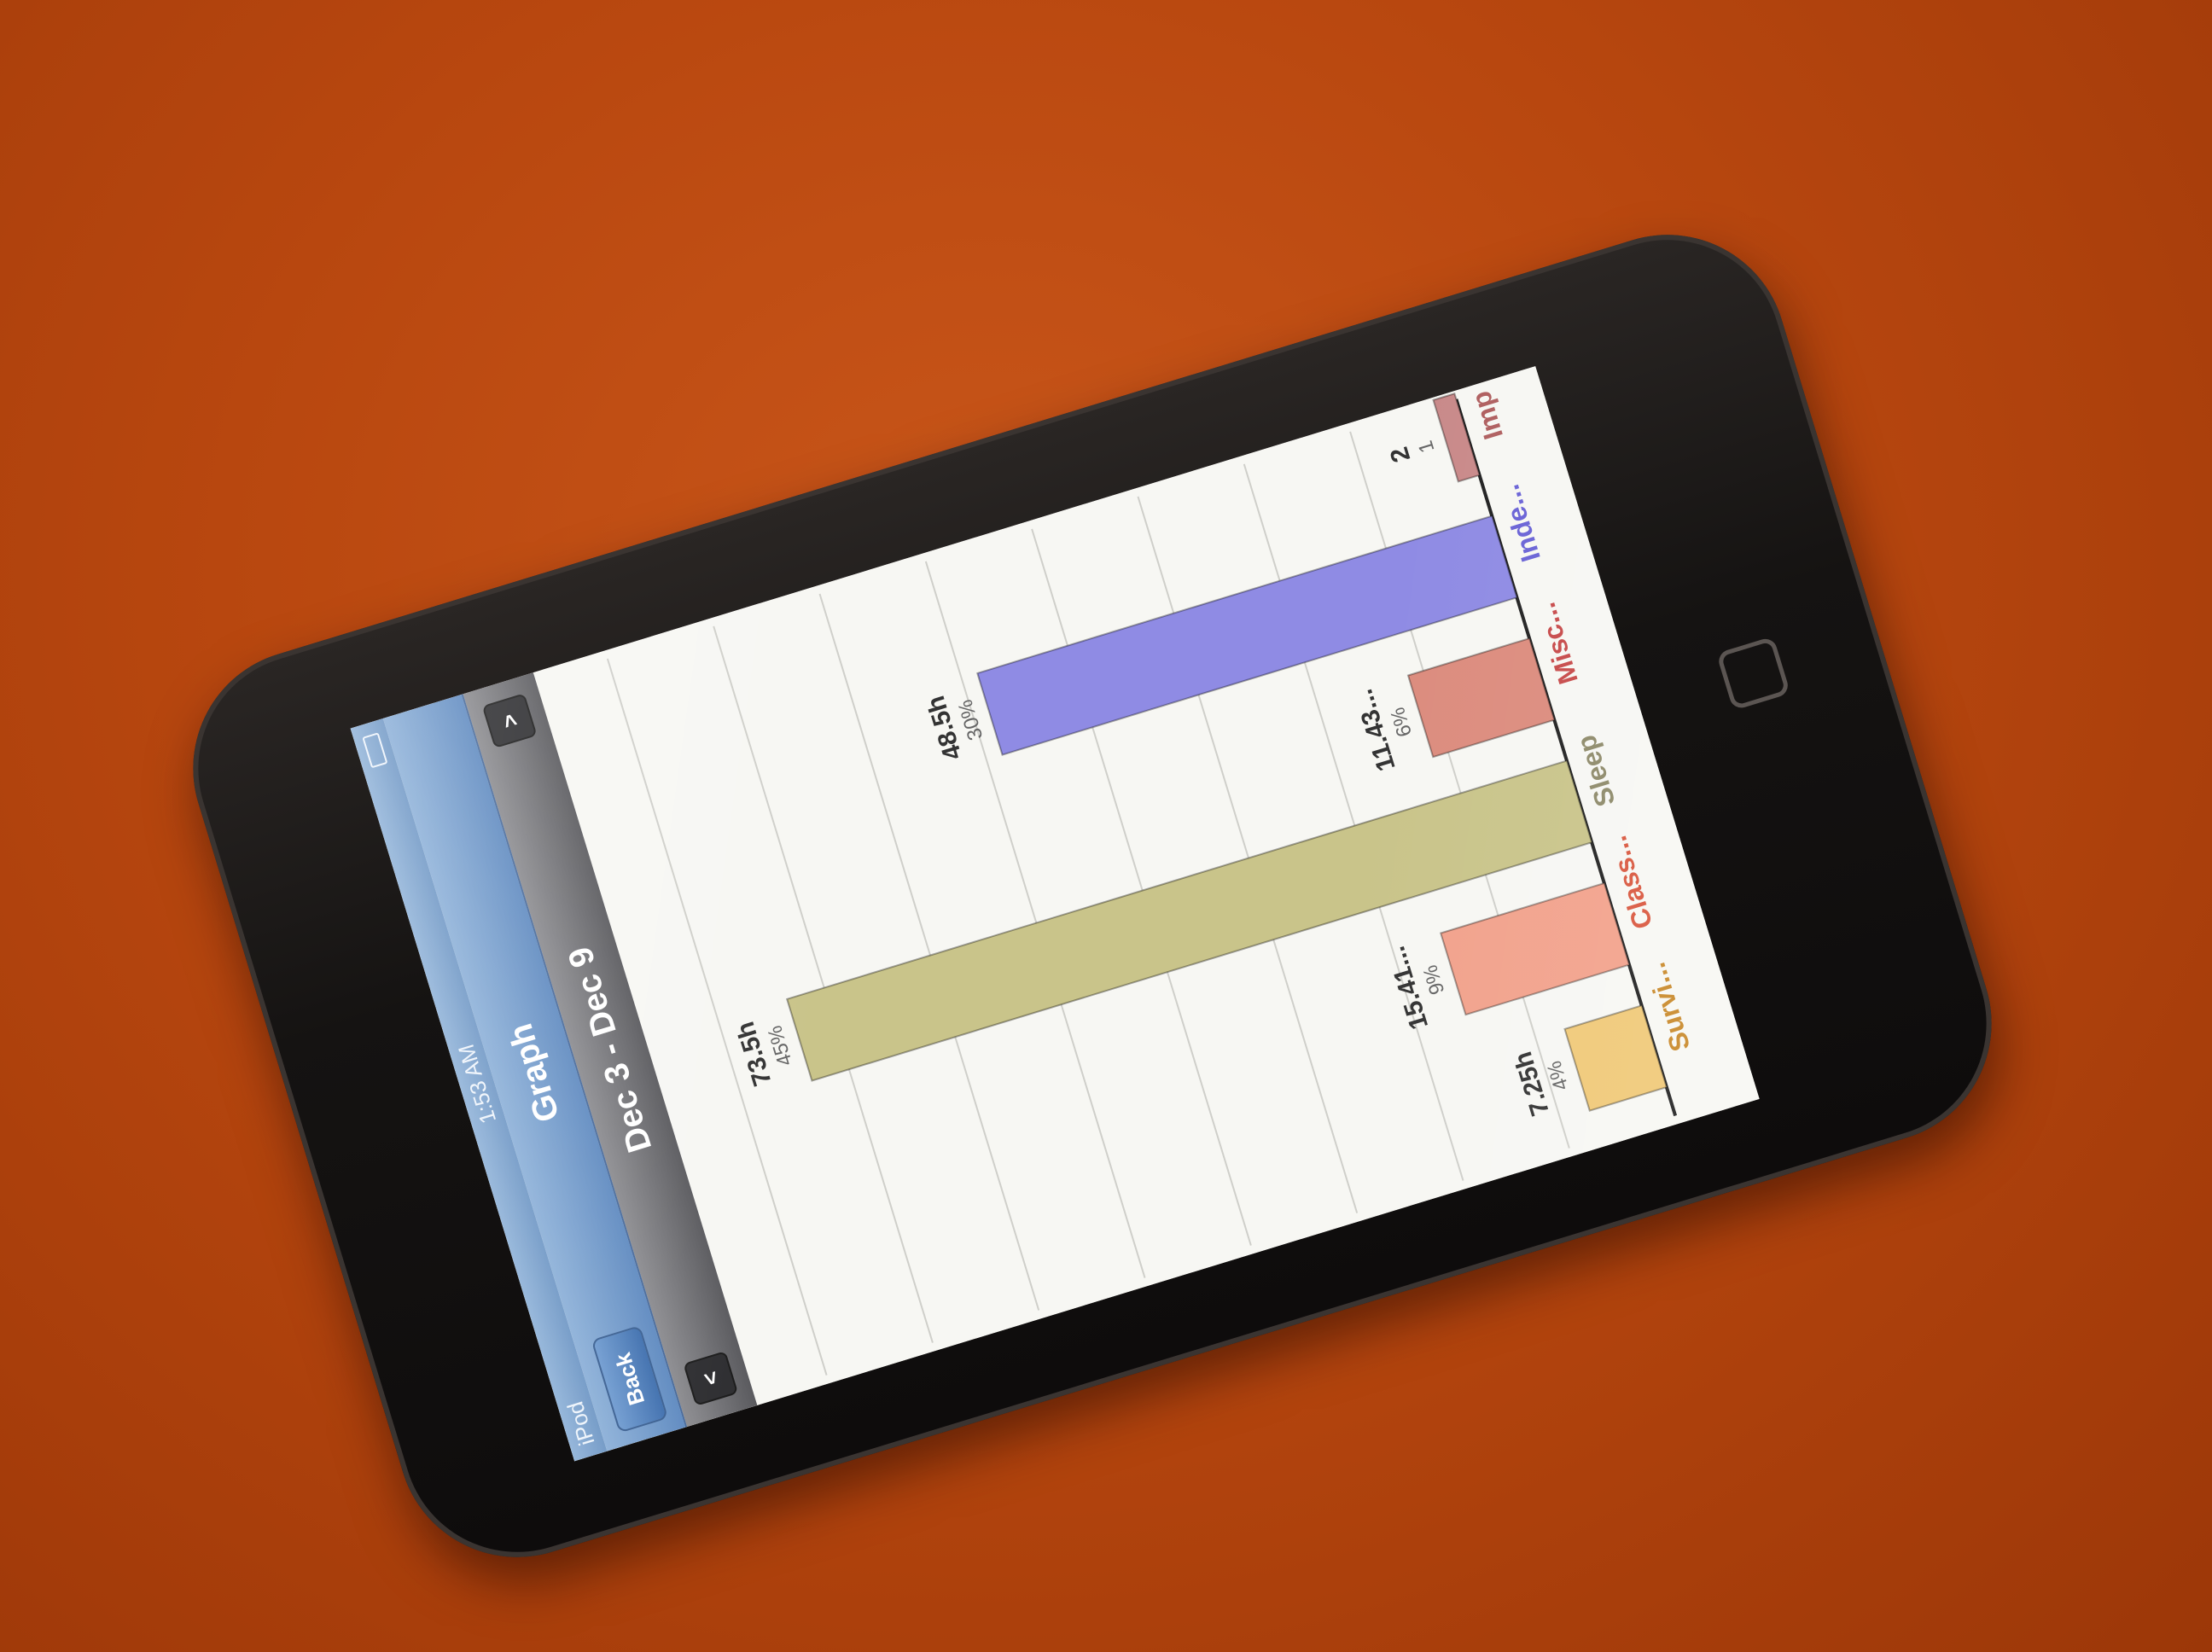  I want to click on prev-week-button: <, so click(711, 1378).